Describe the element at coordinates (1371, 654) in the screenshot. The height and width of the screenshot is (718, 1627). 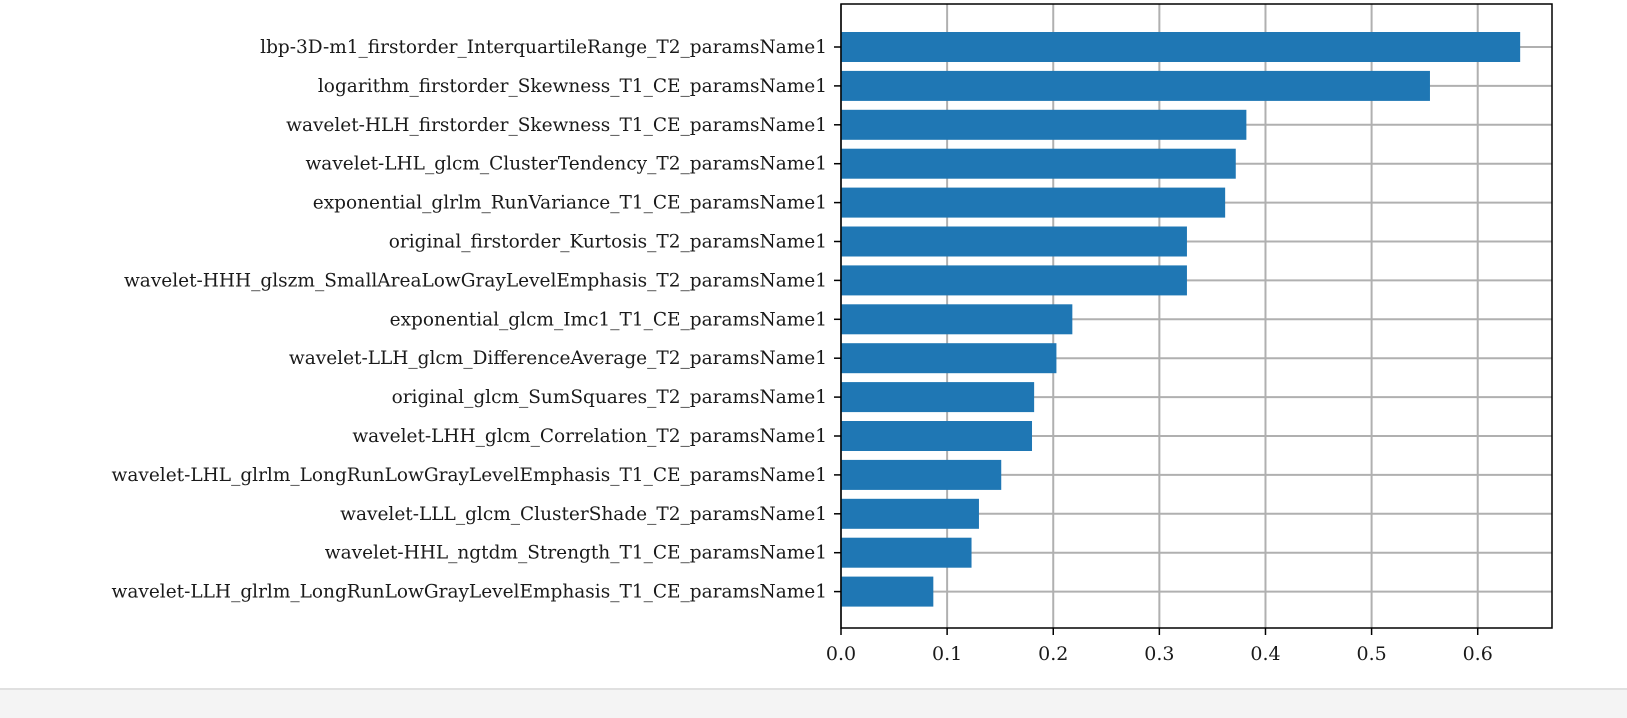
I see `x-tick-label: 0.5` at that location.